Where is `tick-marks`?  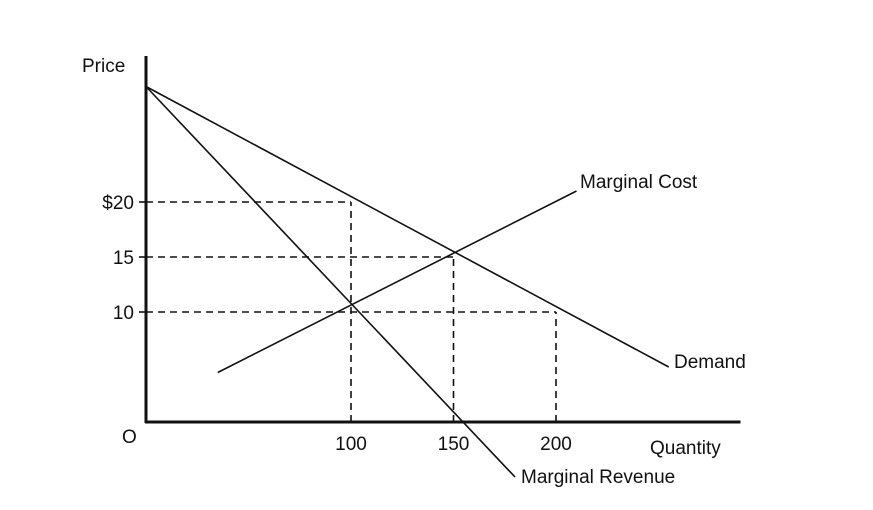
tick-marks is located at coordinates (142, 257).